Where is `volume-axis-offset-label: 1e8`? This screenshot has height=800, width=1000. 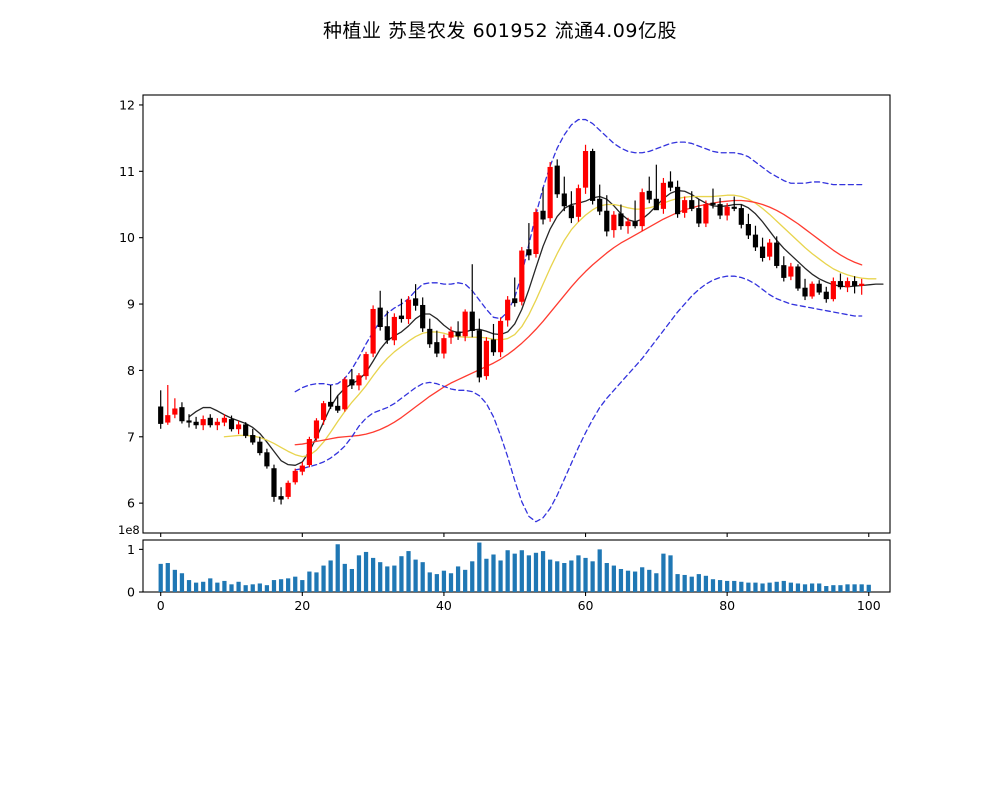 volume-axis-offset-label: 1e8 is located at coordinates (129, 530).